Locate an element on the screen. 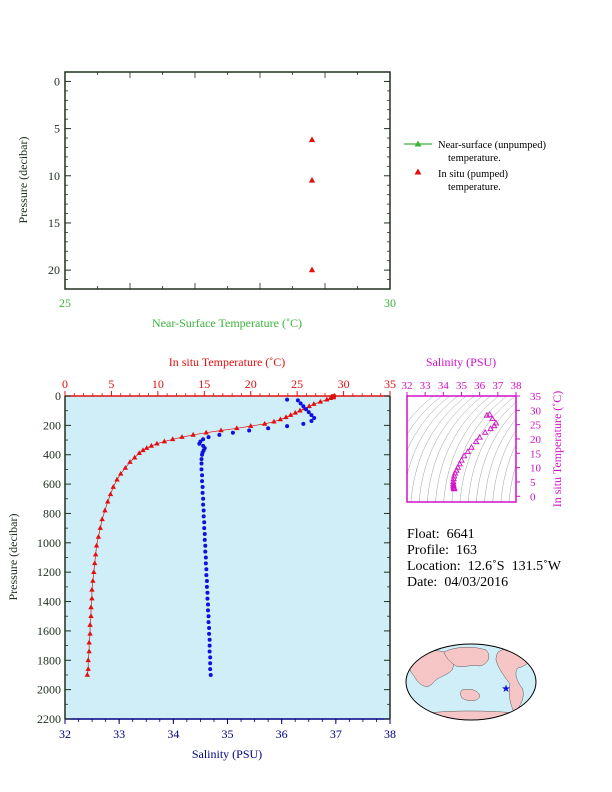 The height and width of the screenshot is (792, 612). temperature-tick-label: 20 is located at coordinates (251, 384).